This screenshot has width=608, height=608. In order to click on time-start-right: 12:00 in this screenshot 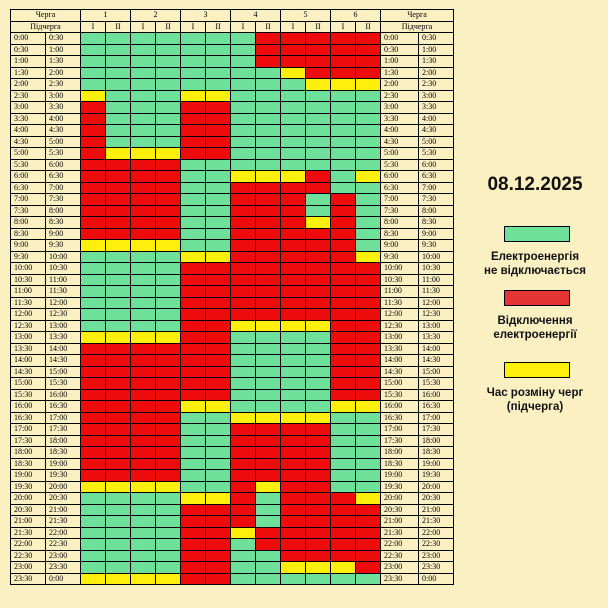, I will do `click(399, 314)`.